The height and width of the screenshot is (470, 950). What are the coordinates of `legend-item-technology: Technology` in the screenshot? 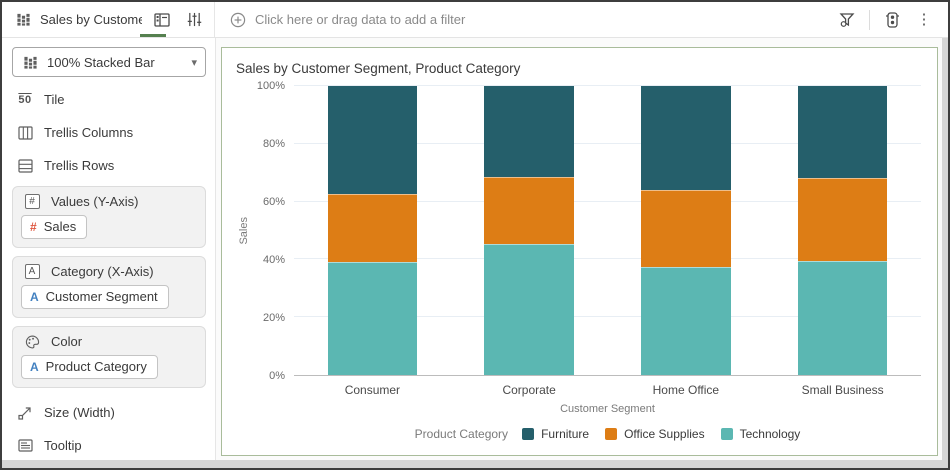 It's located at (760, 434).